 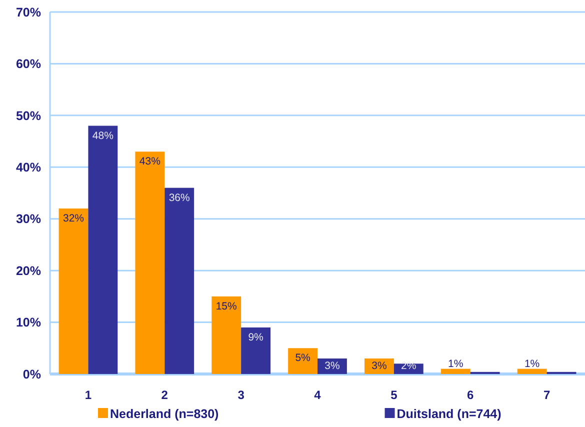 I want to click on x-tick-label: 3, so click(x=241, y=395).